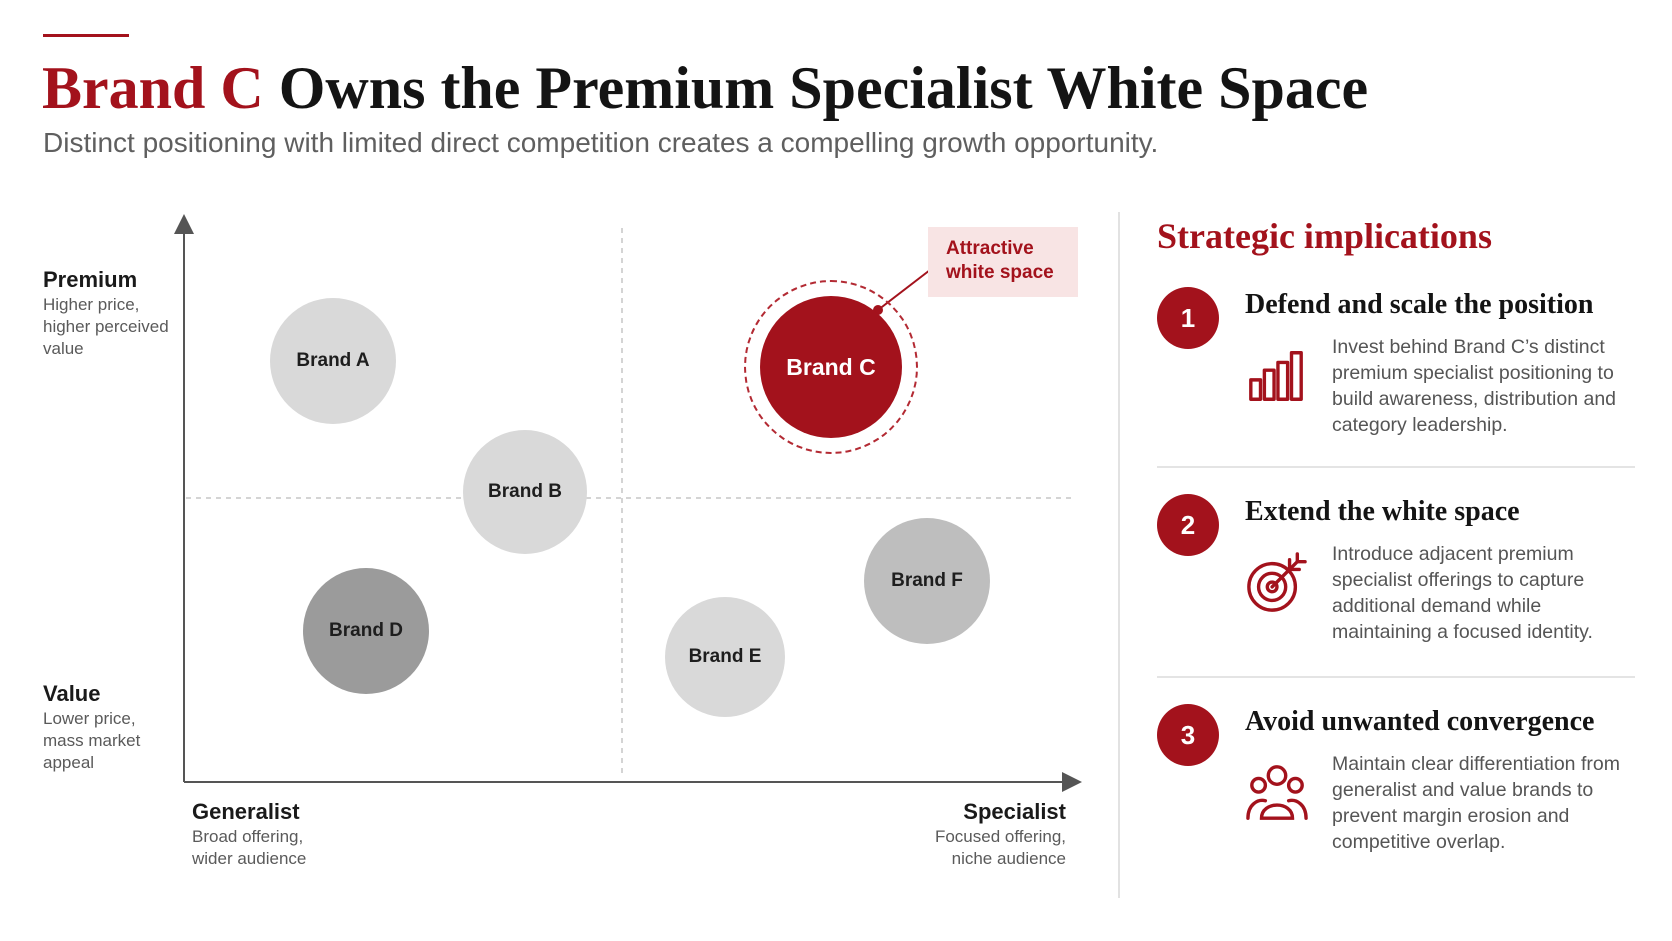 This screenshot has width=1672, height=941. What do you see at coordinates (1119, 555) in the screenshot?
I see `panel-divider` at bounding box center [1119, 555].